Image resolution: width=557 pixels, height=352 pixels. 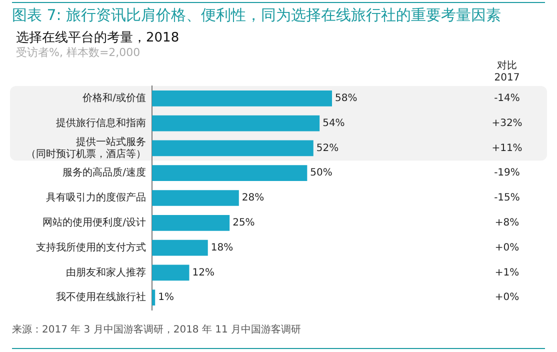 What do you see at coordinates (96, 198) in the screenshot?
I see `y-tick-label: 具有吸引力的度假产品` at bounding box center [96, 198].